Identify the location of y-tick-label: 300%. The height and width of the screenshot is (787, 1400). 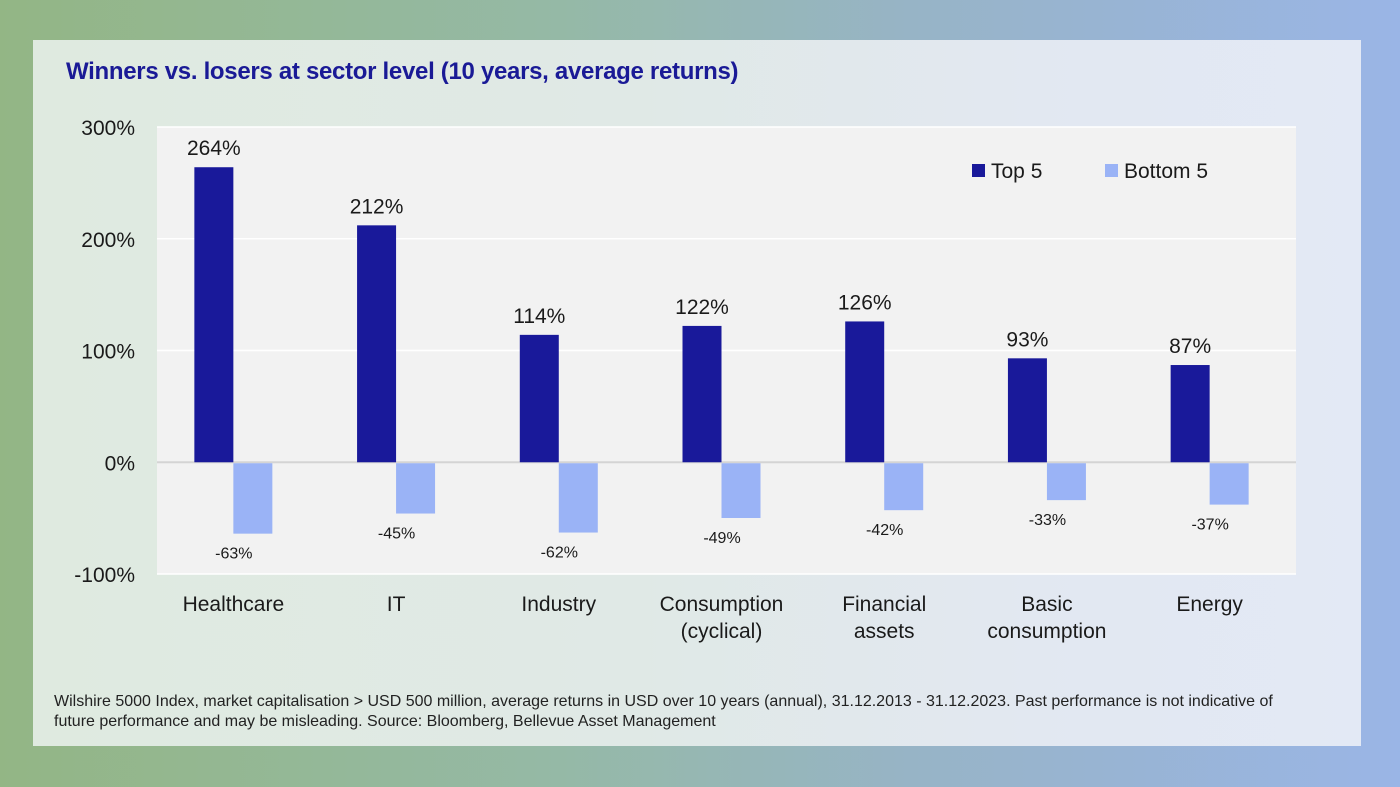
(108, 128).